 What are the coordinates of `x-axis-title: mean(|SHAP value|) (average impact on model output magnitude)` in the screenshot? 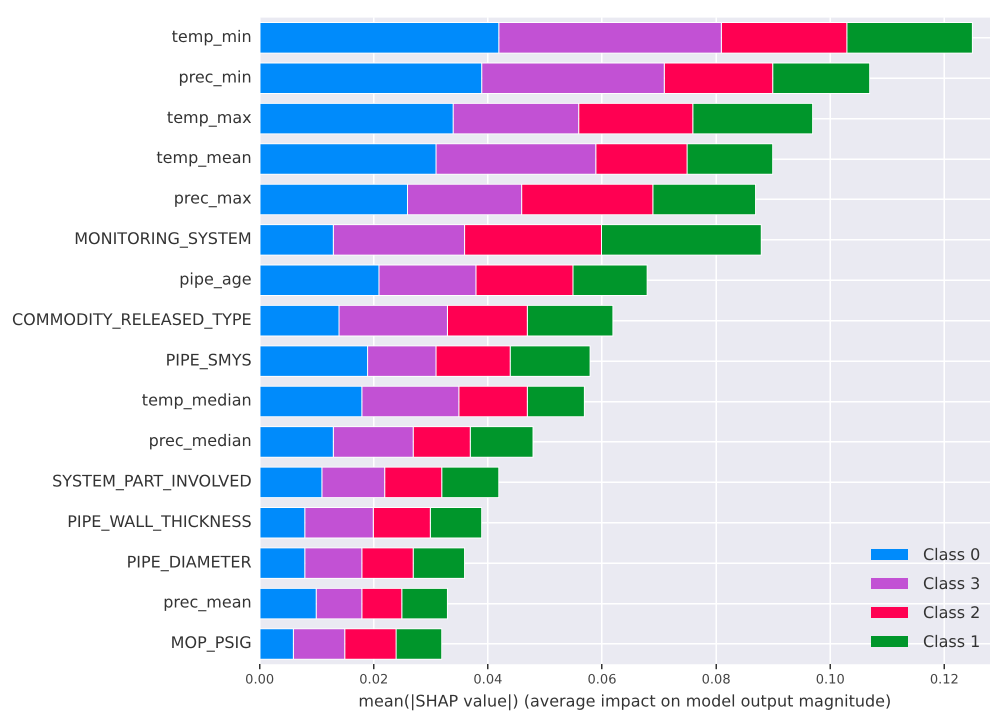 It's located at (625, 701).